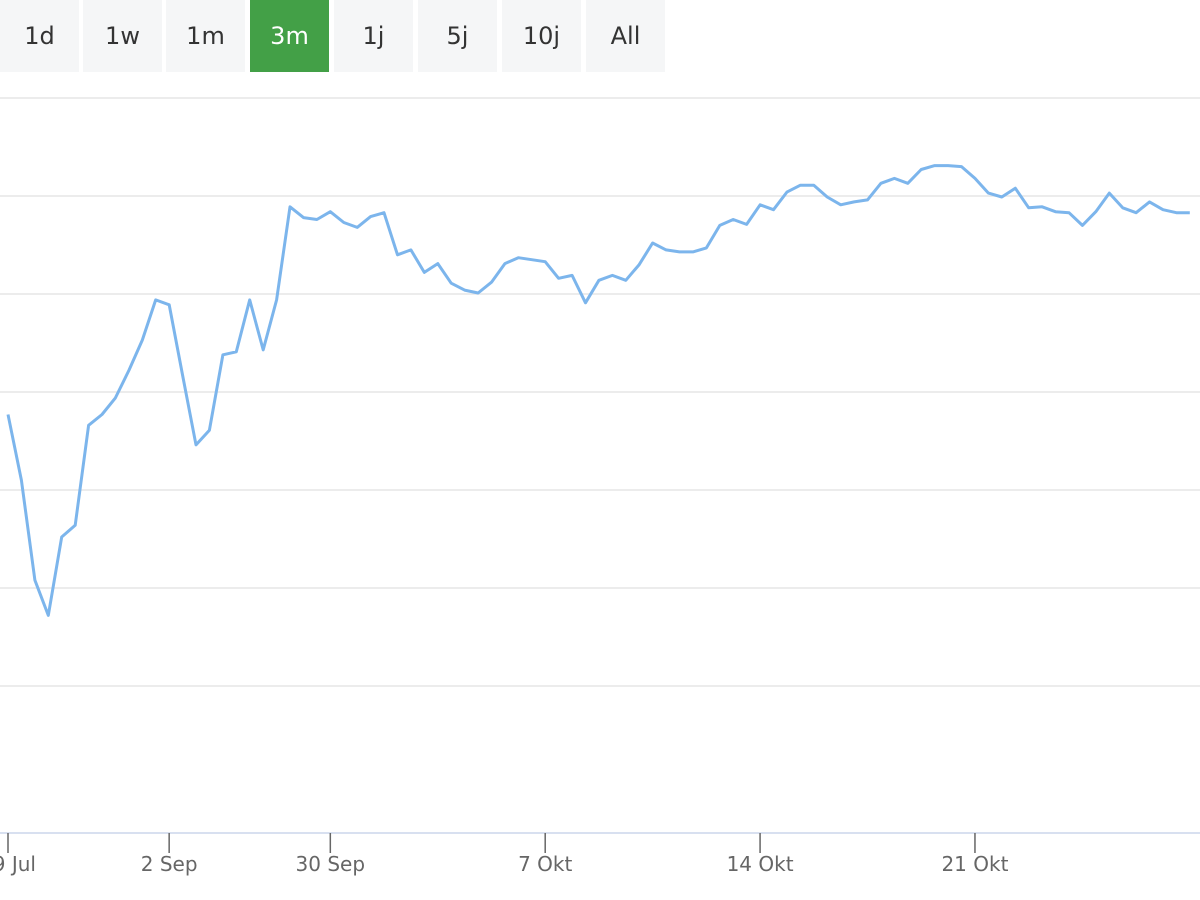  What do you see at coordinates (760, 864) in the screenshot?
I see `x-tick-label: 14 Okt` at bounding box center [760, 864].